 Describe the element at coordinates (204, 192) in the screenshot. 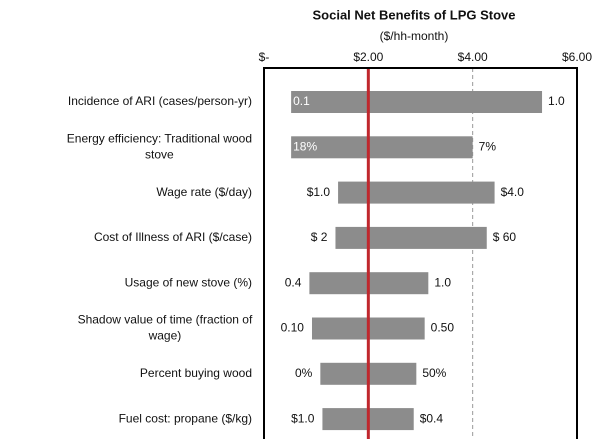

I see `category-label: Wage rate ($/day)` at that location.